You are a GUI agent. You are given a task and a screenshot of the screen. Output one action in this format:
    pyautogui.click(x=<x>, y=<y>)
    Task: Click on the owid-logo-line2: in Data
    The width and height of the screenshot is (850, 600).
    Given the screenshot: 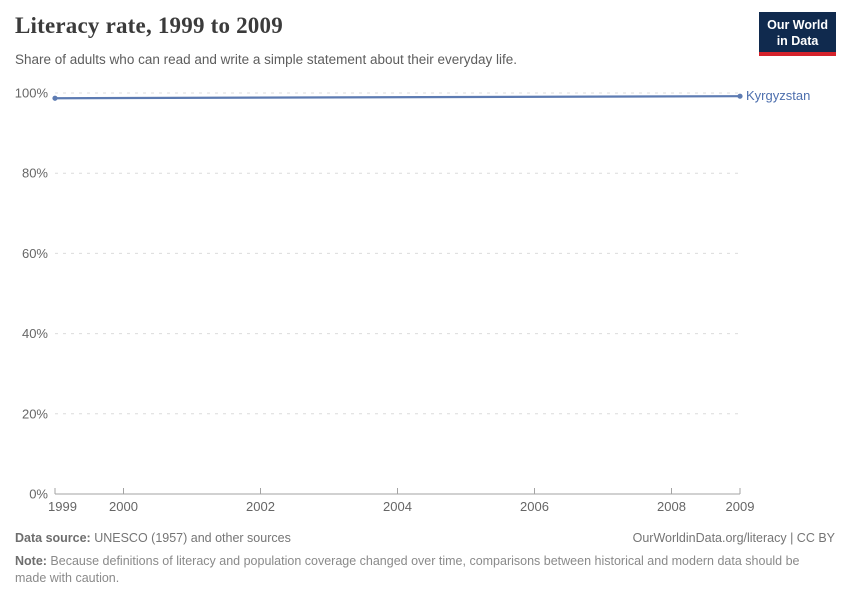 What is the action you would take?
    pyautogui.click(x=797, y=41)
    